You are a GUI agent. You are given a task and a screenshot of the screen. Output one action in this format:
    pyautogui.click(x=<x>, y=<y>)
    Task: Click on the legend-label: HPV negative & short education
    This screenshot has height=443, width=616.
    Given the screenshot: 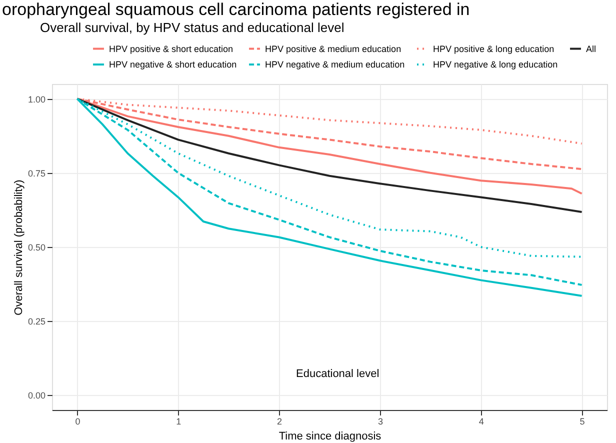 What is the action you would take?
    pyautogui.click(x=173, y=65)
    